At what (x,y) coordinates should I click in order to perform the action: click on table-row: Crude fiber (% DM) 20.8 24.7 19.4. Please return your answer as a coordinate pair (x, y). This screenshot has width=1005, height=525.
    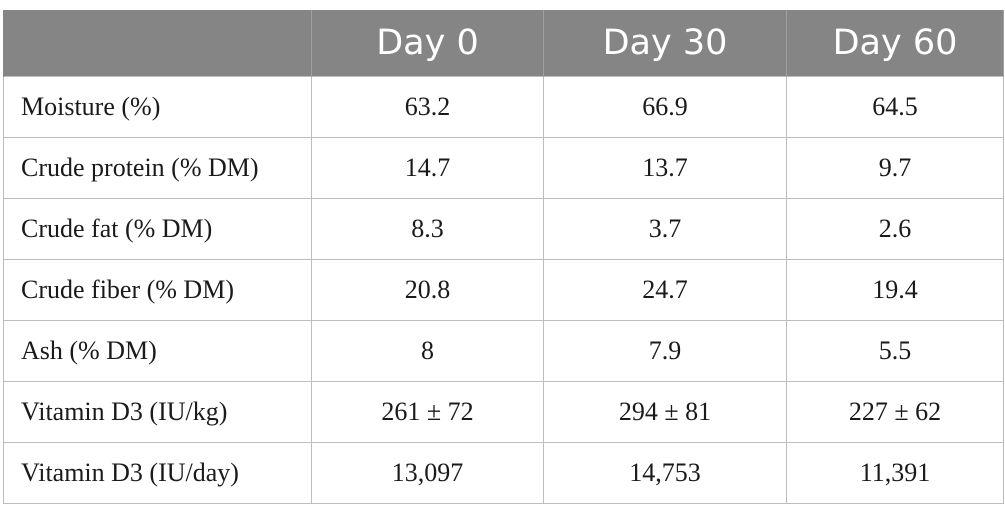
    Looking at the image, I should click on (503, 289).